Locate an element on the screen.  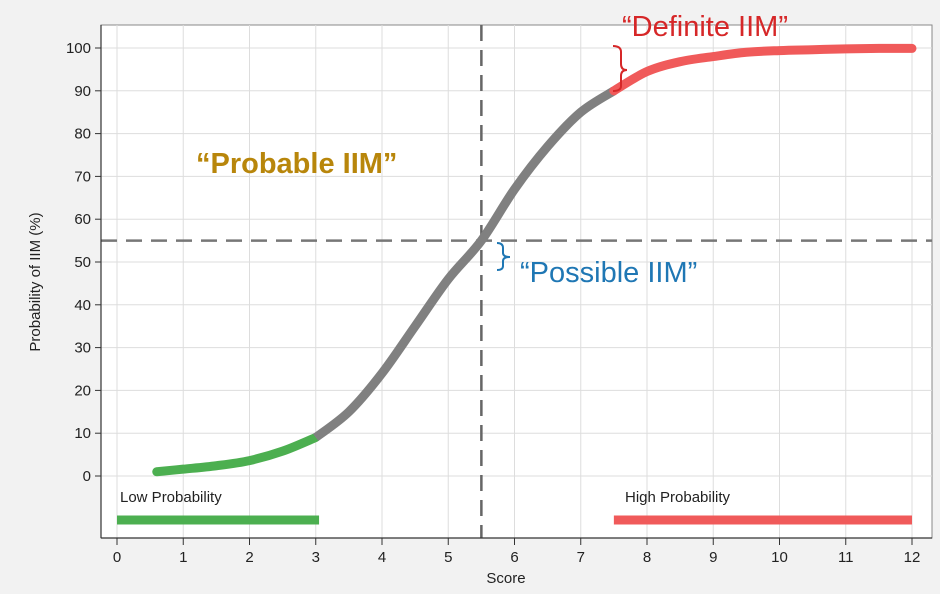
y-tick-label: 60 is located at coordinates (82, 219).